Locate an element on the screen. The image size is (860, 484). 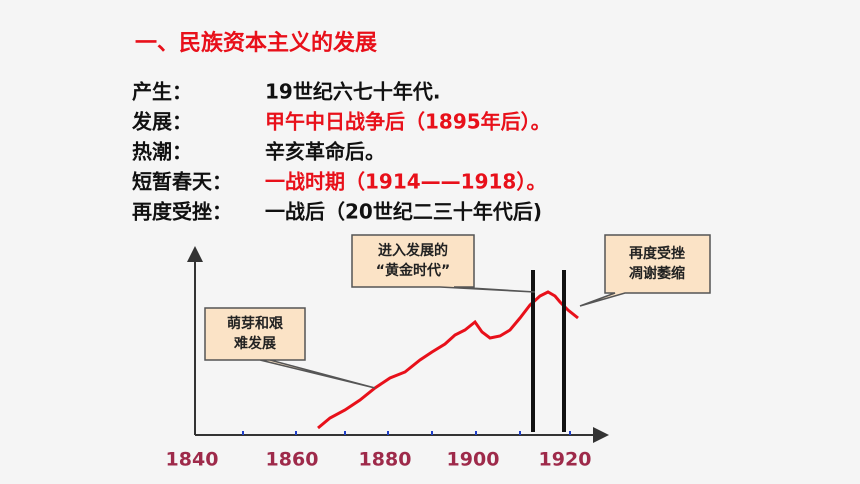
axis-ticks is located at coordinates (406, 433).